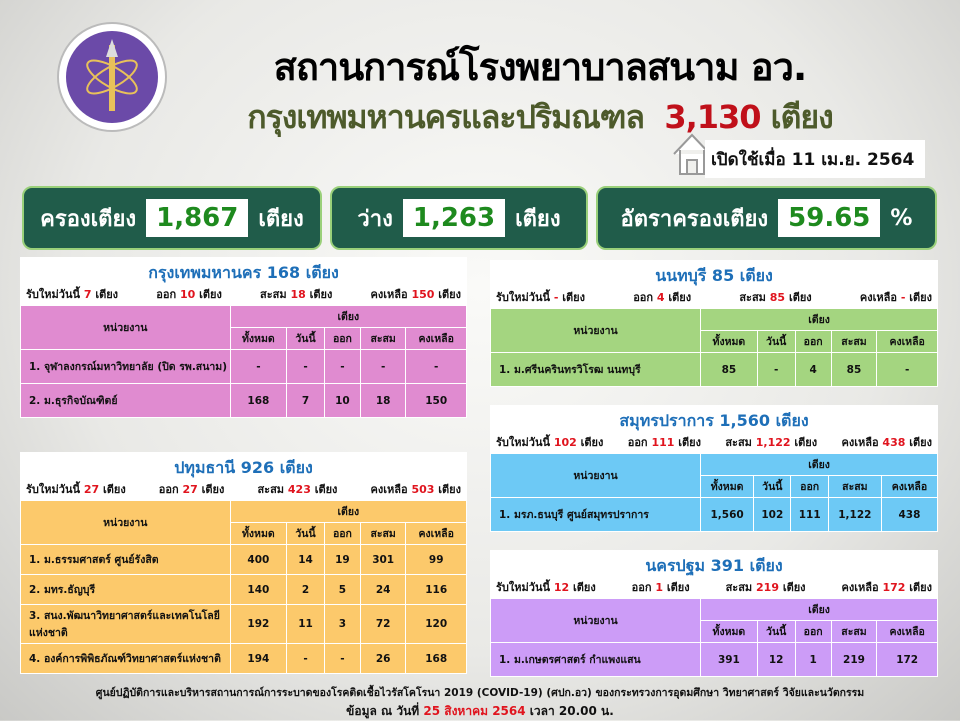 The width and height of the screenshot is (960, 721). What do you see at coordinates (76, 490) in the screenshot?
I see `summary-new: รับใหม่วันนี้ 27 เตียง` at bounding box center [76, 490].